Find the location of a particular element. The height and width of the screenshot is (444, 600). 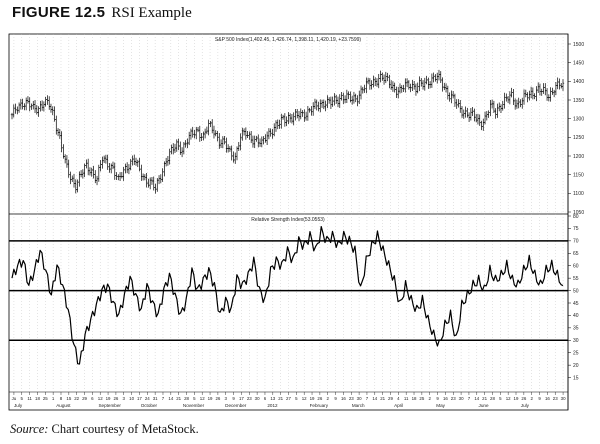

x-month-label: October is located at coordinates (149, 405).